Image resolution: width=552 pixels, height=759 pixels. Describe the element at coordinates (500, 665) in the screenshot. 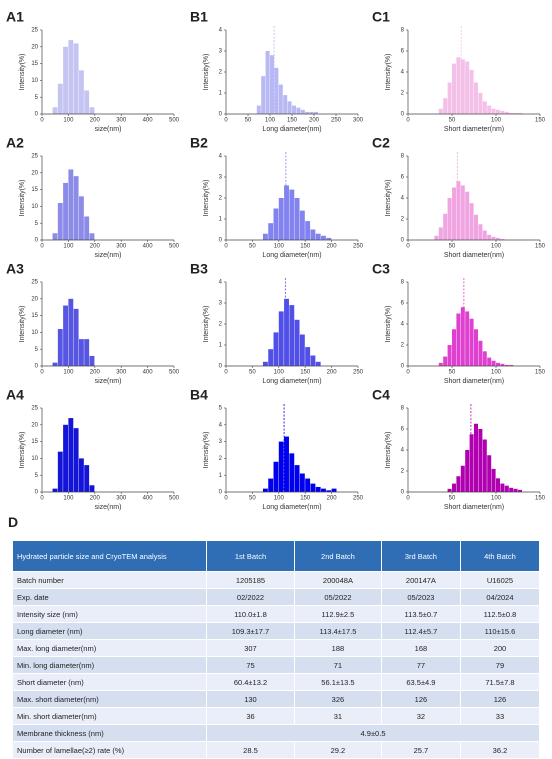

I see `table-cell: 79` at that location.